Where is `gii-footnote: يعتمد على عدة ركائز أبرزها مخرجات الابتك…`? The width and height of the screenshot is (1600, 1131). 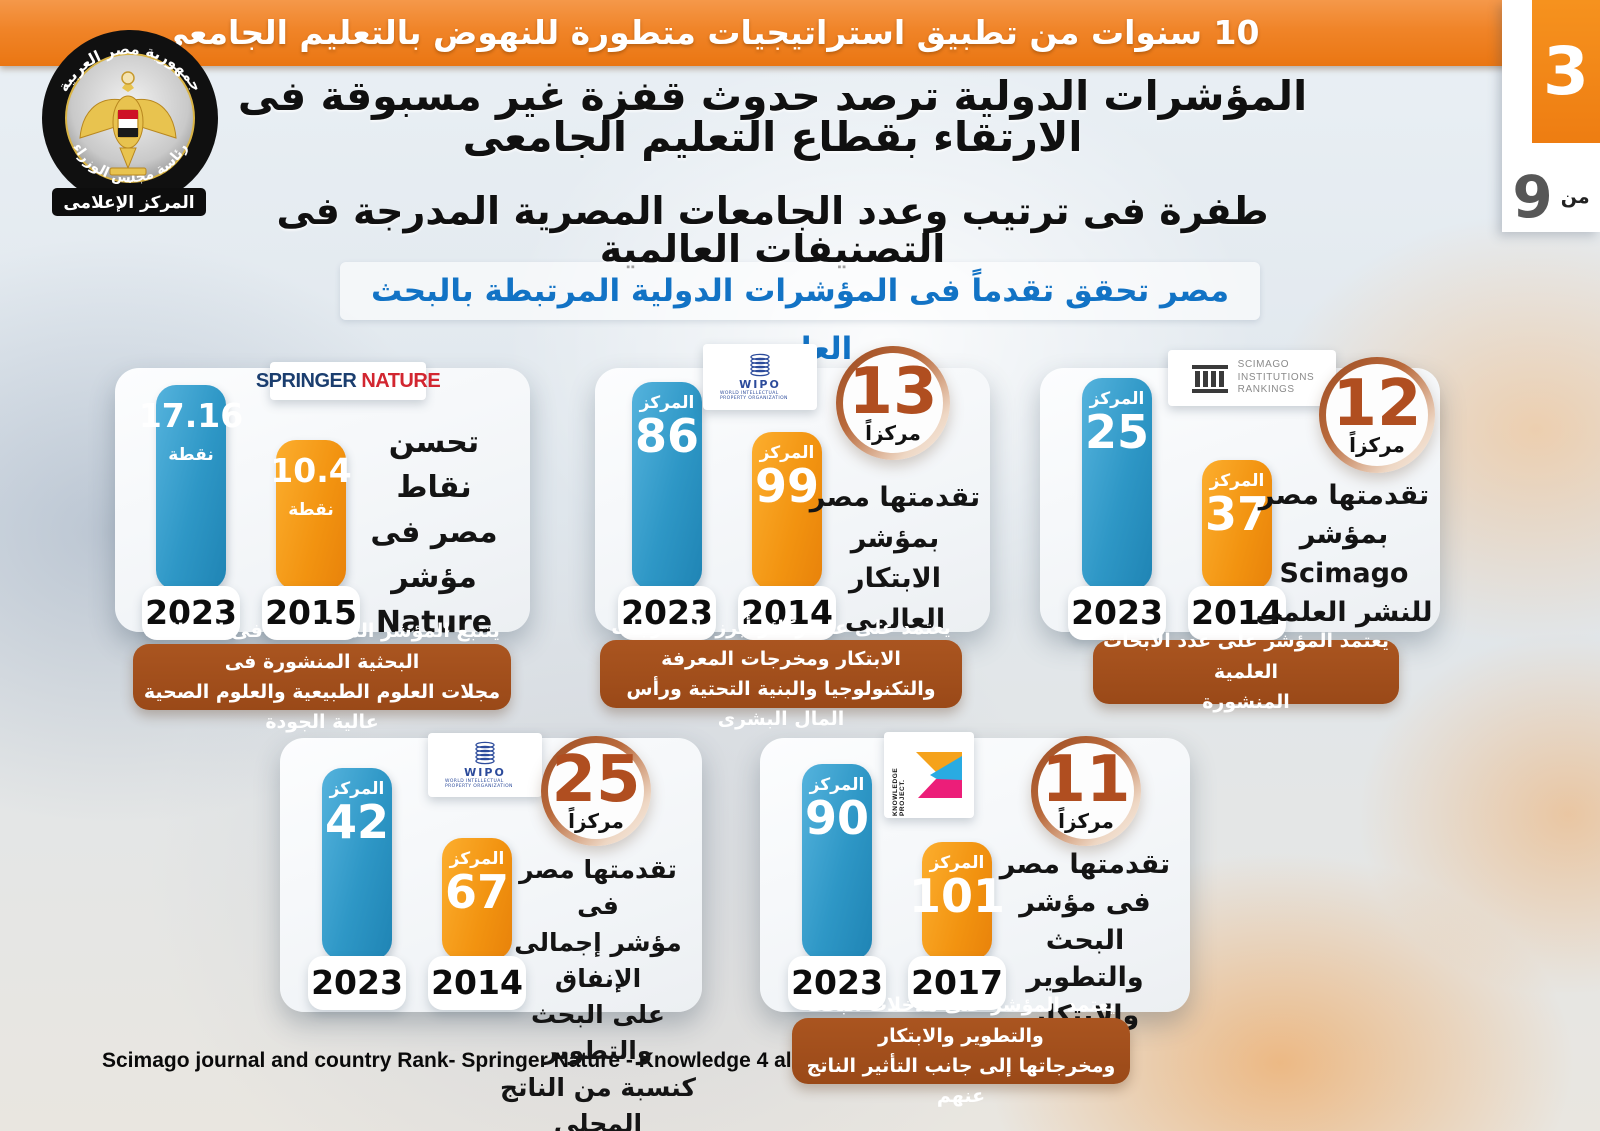
gii-footnote: يعتمد على عدة ركائز أبرزها مخرجات الابتك… is located at coordinates (781, 673).